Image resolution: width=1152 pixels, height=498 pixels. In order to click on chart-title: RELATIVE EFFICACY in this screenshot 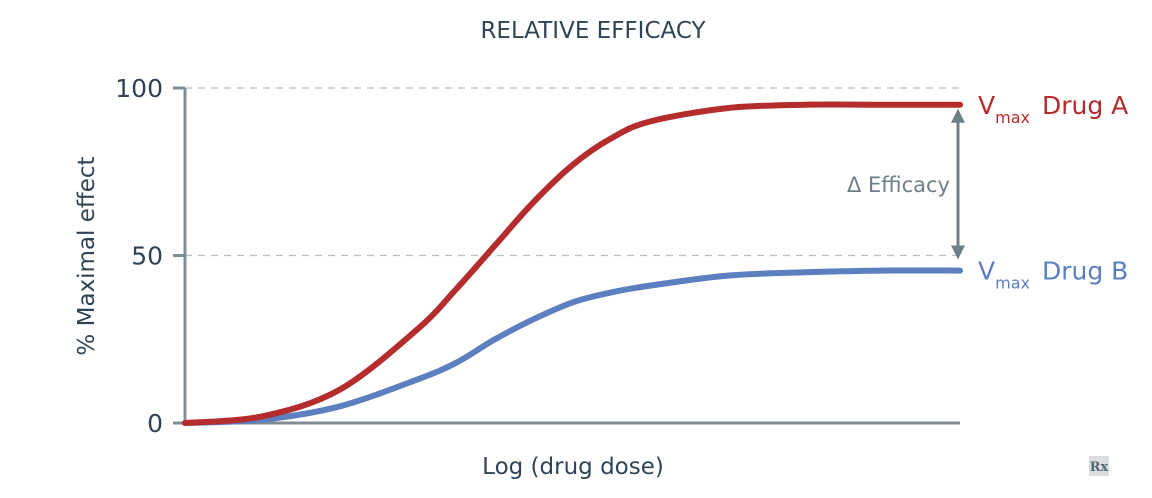, I will do `click(593, 31)`.